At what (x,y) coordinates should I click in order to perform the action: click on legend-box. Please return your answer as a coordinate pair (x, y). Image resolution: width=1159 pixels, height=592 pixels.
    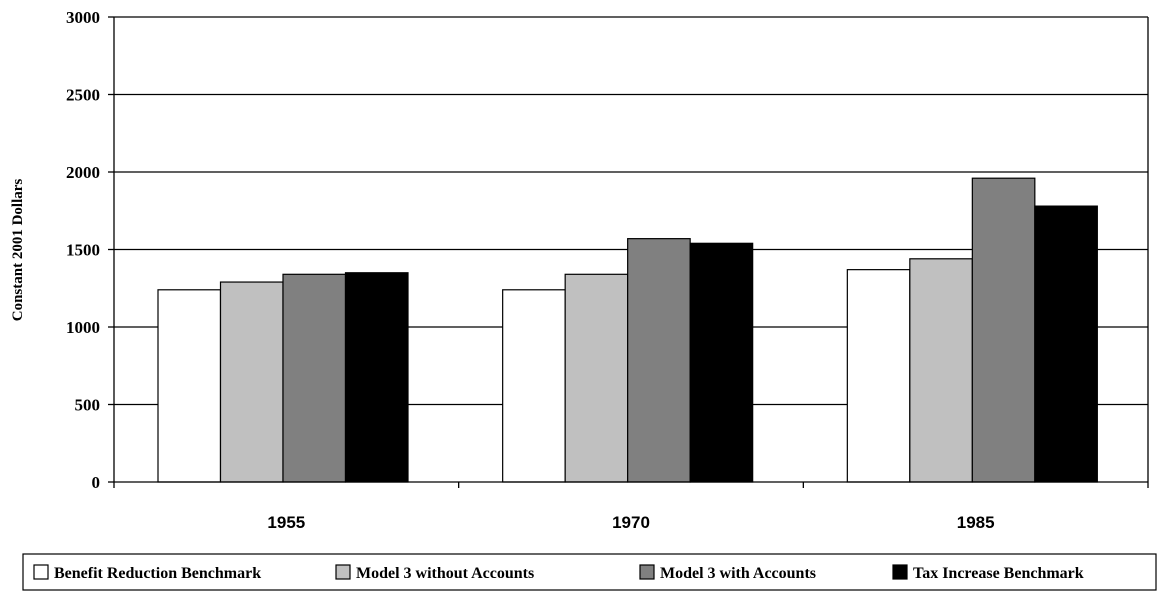
    Looking at the image, I should click on (589, 572).